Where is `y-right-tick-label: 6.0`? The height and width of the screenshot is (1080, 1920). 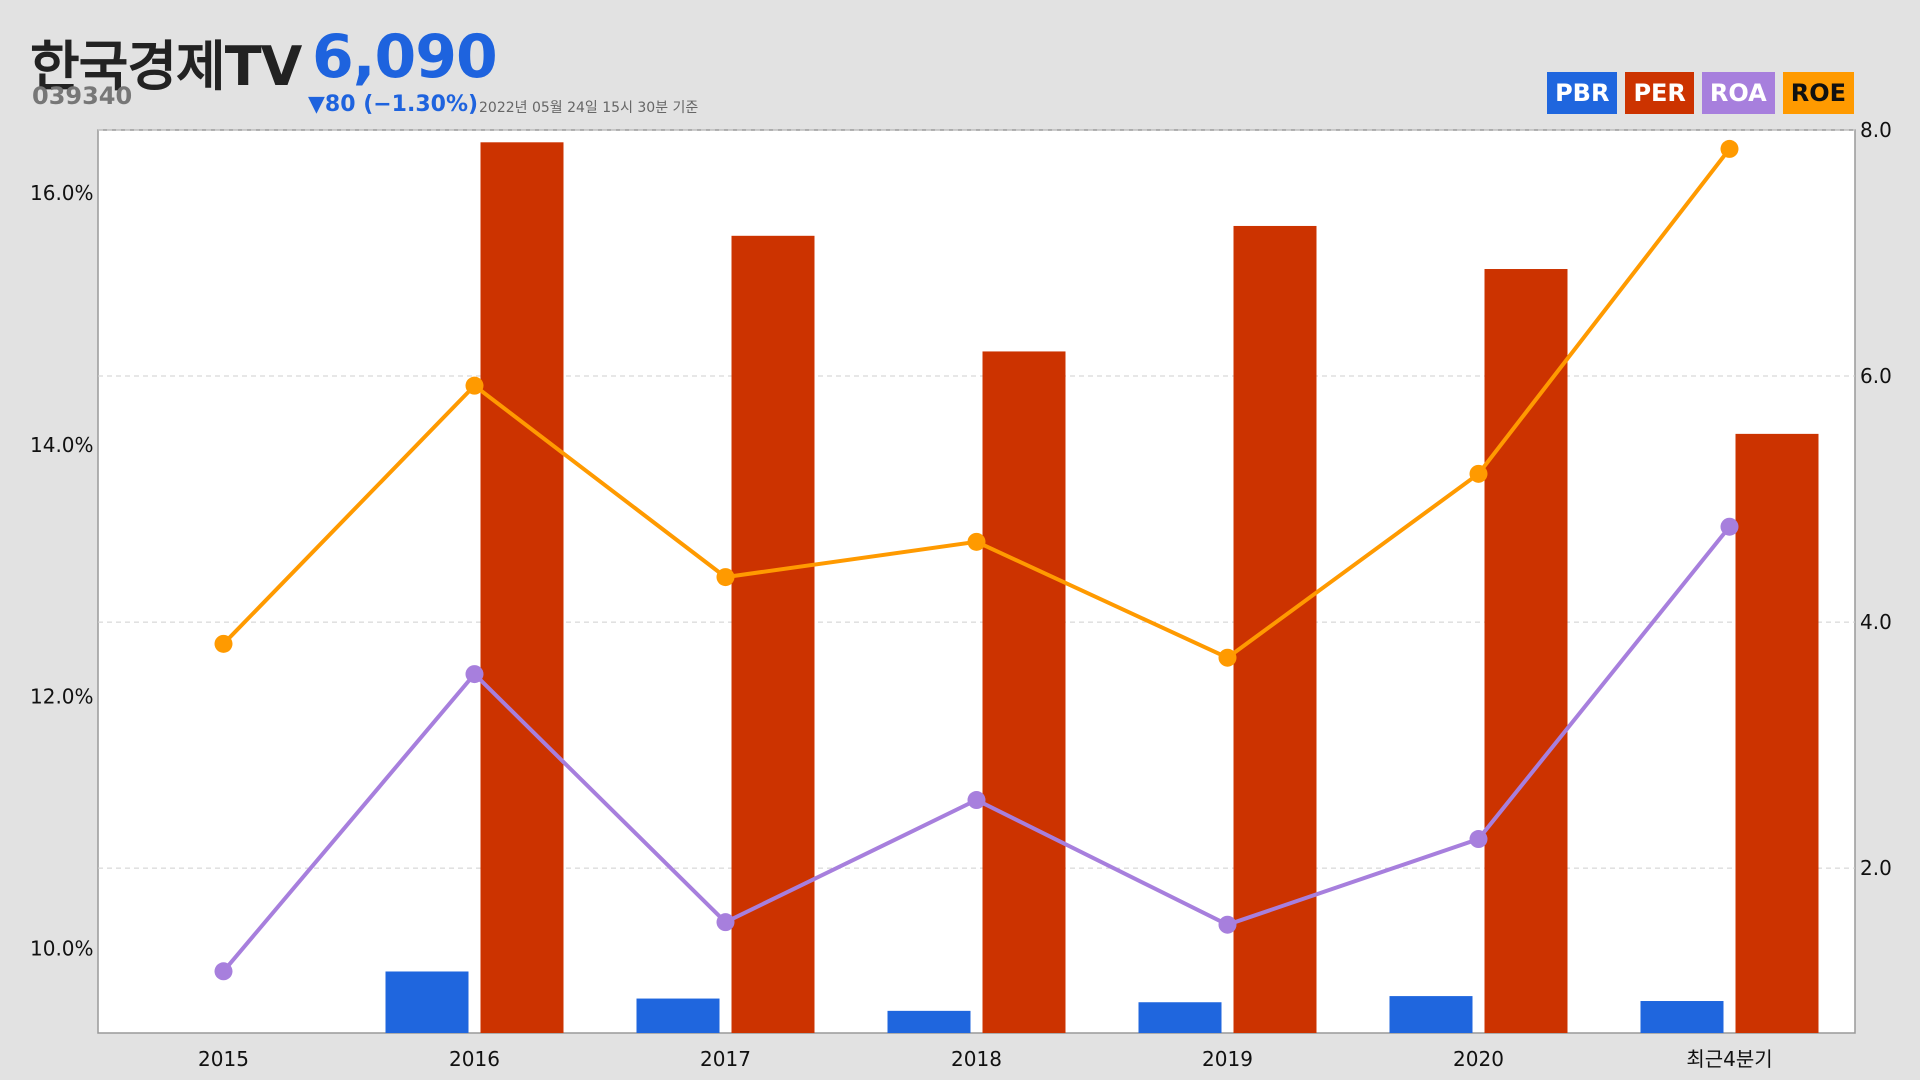 y-right-tick-label: 6.0 is located at coordinates (1876, 376).